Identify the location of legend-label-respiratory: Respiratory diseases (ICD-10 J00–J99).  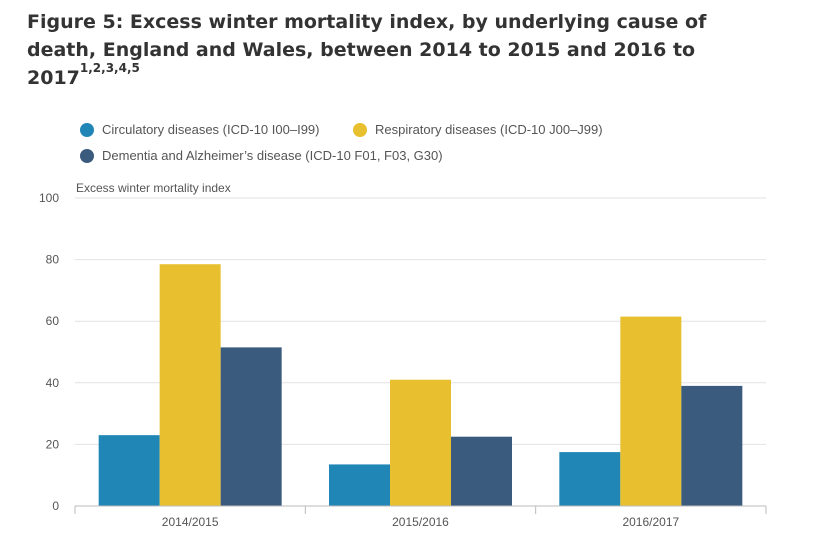
(489, 129).